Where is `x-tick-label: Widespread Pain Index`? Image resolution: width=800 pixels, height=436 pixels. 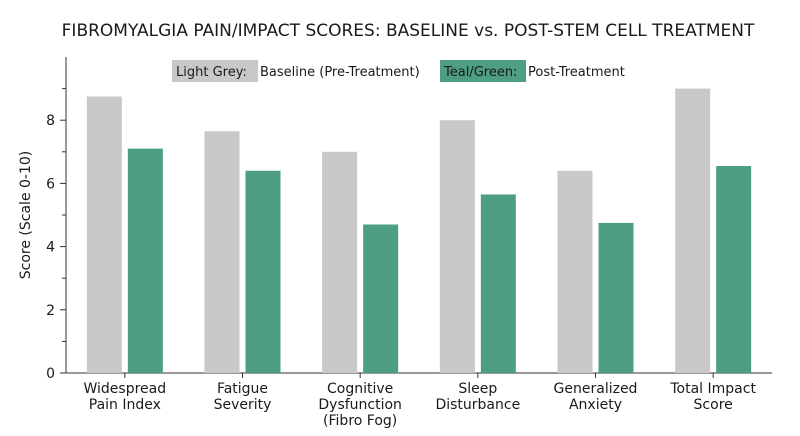
x-tick-label: Widespread Pain Index is located at coordinates (125, 397).